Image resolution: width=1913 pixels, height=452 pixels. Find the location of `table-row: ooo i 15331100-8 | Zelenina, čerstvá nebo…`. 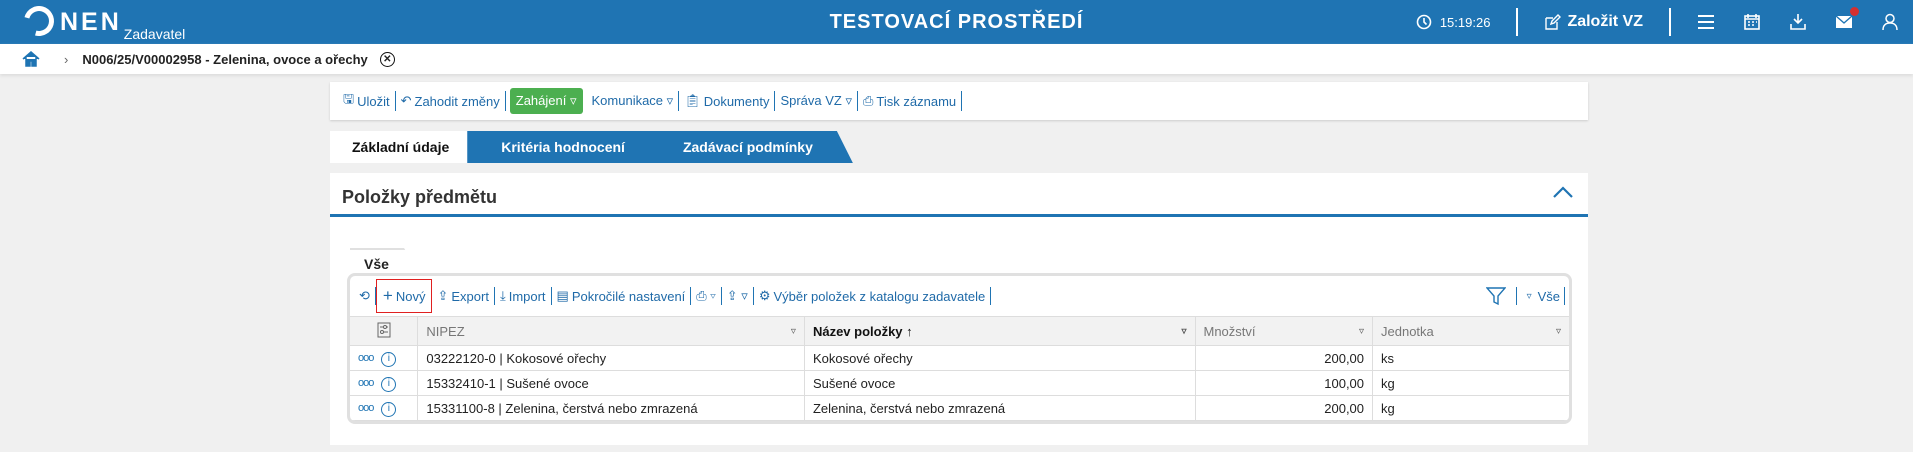

table-row: ooo i 15331100-8 | Zelenina, čerstvá nebo… is located at coordinates (959, 408).